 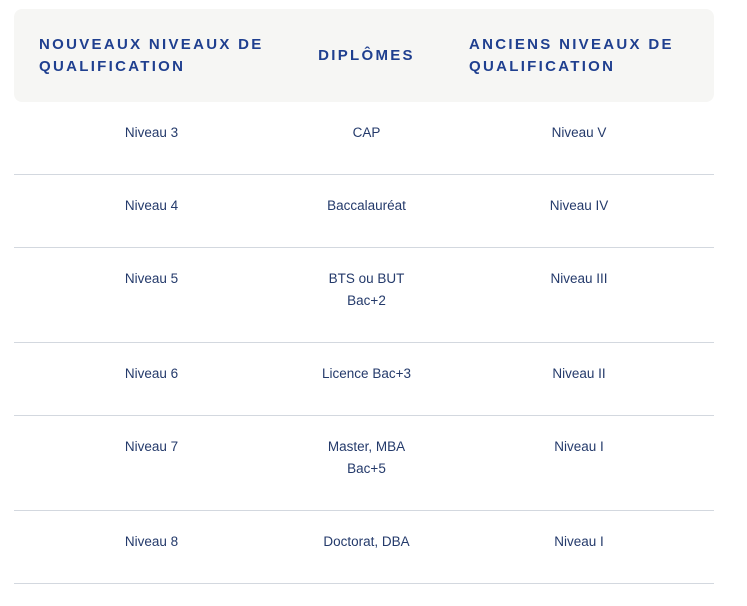 I want to click on diploma-cell: Baccalauréat, so click(x=366, y=211).